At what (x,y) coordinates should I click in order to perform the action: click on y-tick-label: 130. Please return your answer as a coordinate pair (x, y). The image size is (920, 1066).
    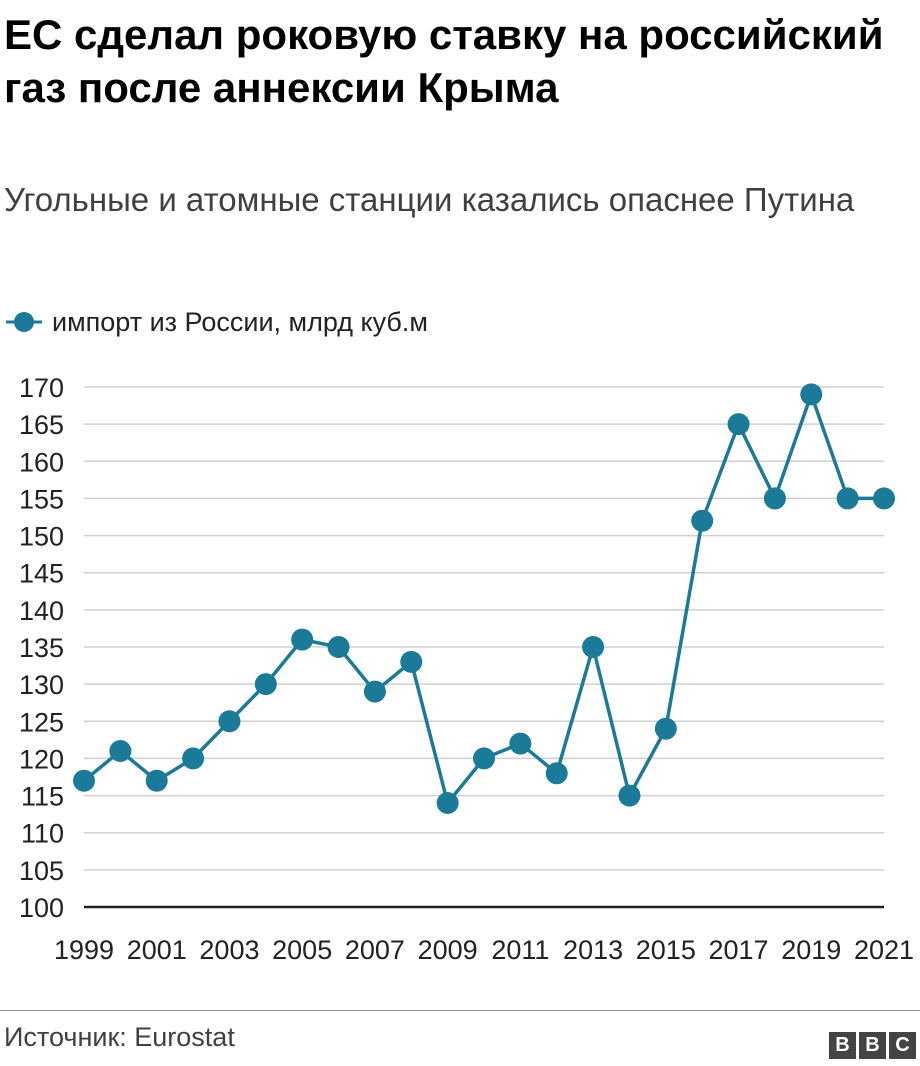
    Looking at the image, I should click on (41, 685).